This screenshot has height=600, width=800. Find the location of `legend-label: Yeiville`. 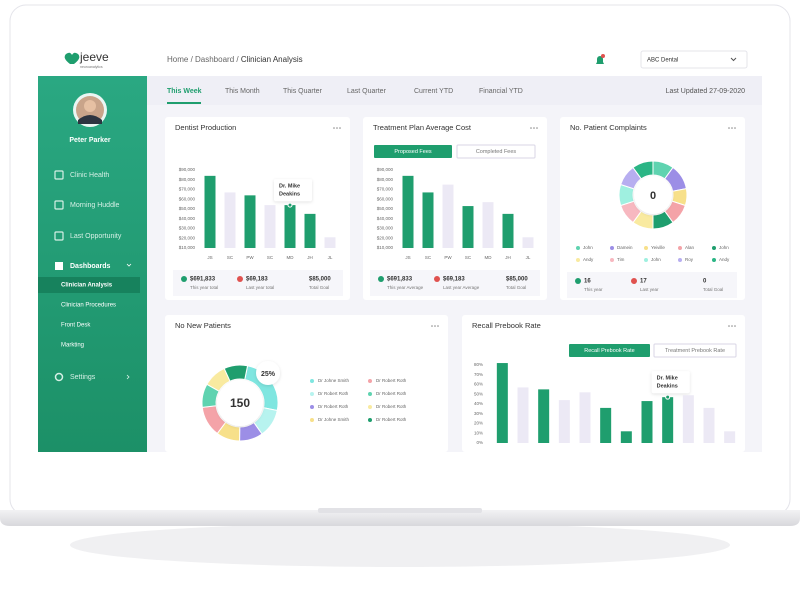

legend-label: Yeiville is located at coordinates (658, 247).